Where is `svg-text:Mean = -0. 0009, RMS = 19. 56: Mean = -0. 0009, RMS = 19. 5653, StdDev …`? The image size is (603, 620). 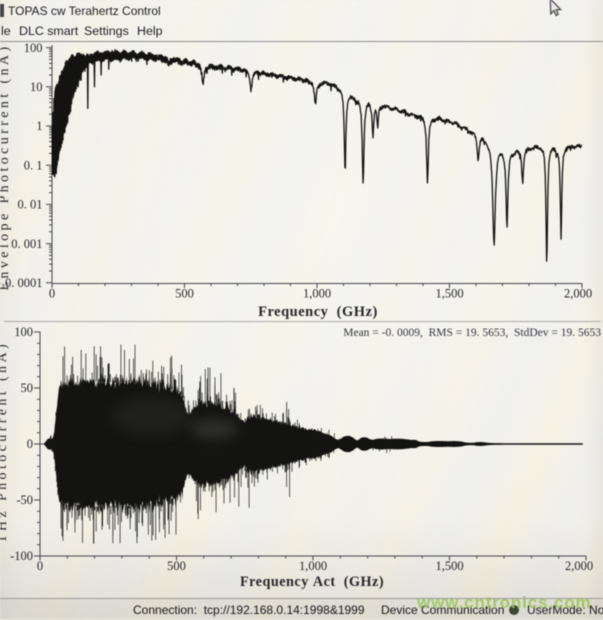
svg-text:Mean = -0. 0009, RMS = 19. 56: Mean = -0. 0009, RMS = 19. 5653, StdDev … is located at coordinates (472, 333).